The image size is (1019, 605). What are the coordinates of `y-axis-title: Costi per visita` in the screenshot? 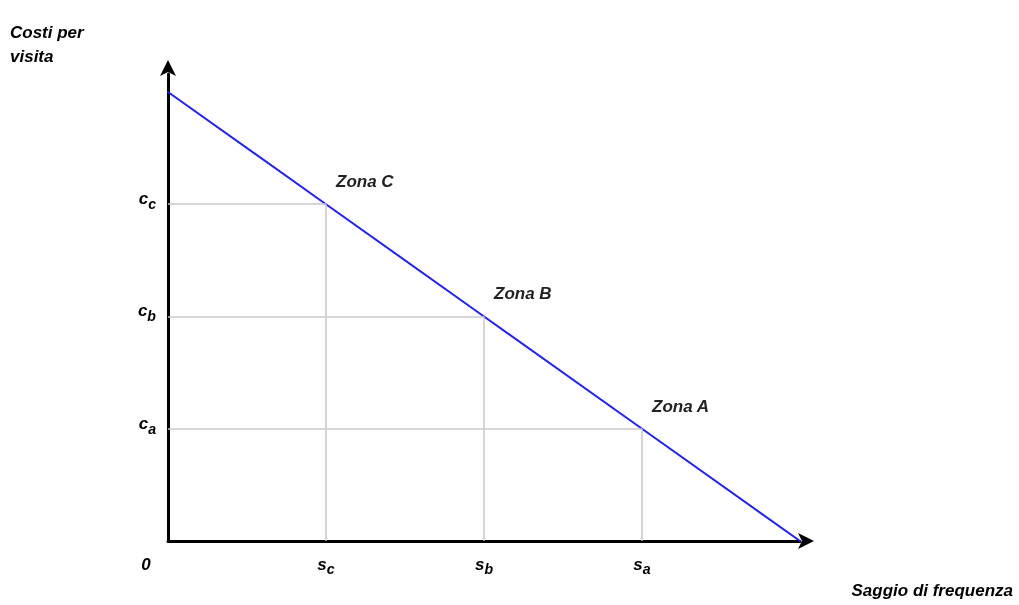 It's located at (49, 44).